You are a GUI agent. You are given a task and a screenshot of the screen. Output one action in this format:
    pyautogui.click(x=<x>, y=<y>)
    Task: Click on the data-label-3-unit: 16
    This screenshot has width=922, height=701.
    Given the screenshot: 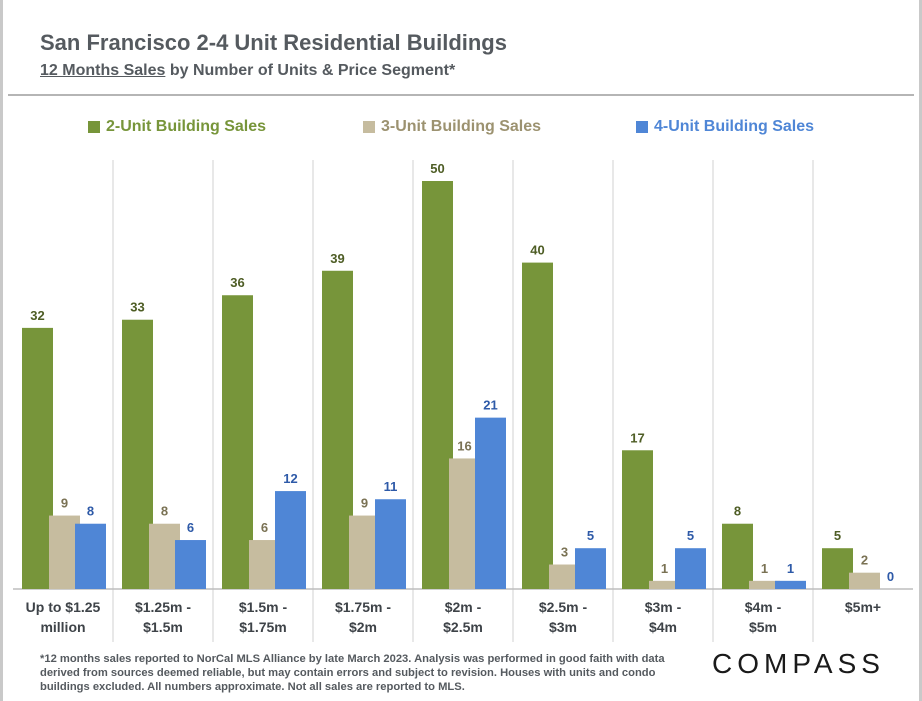 What is the action you would take?
    pyautogui.click(x=464, y=445)
    